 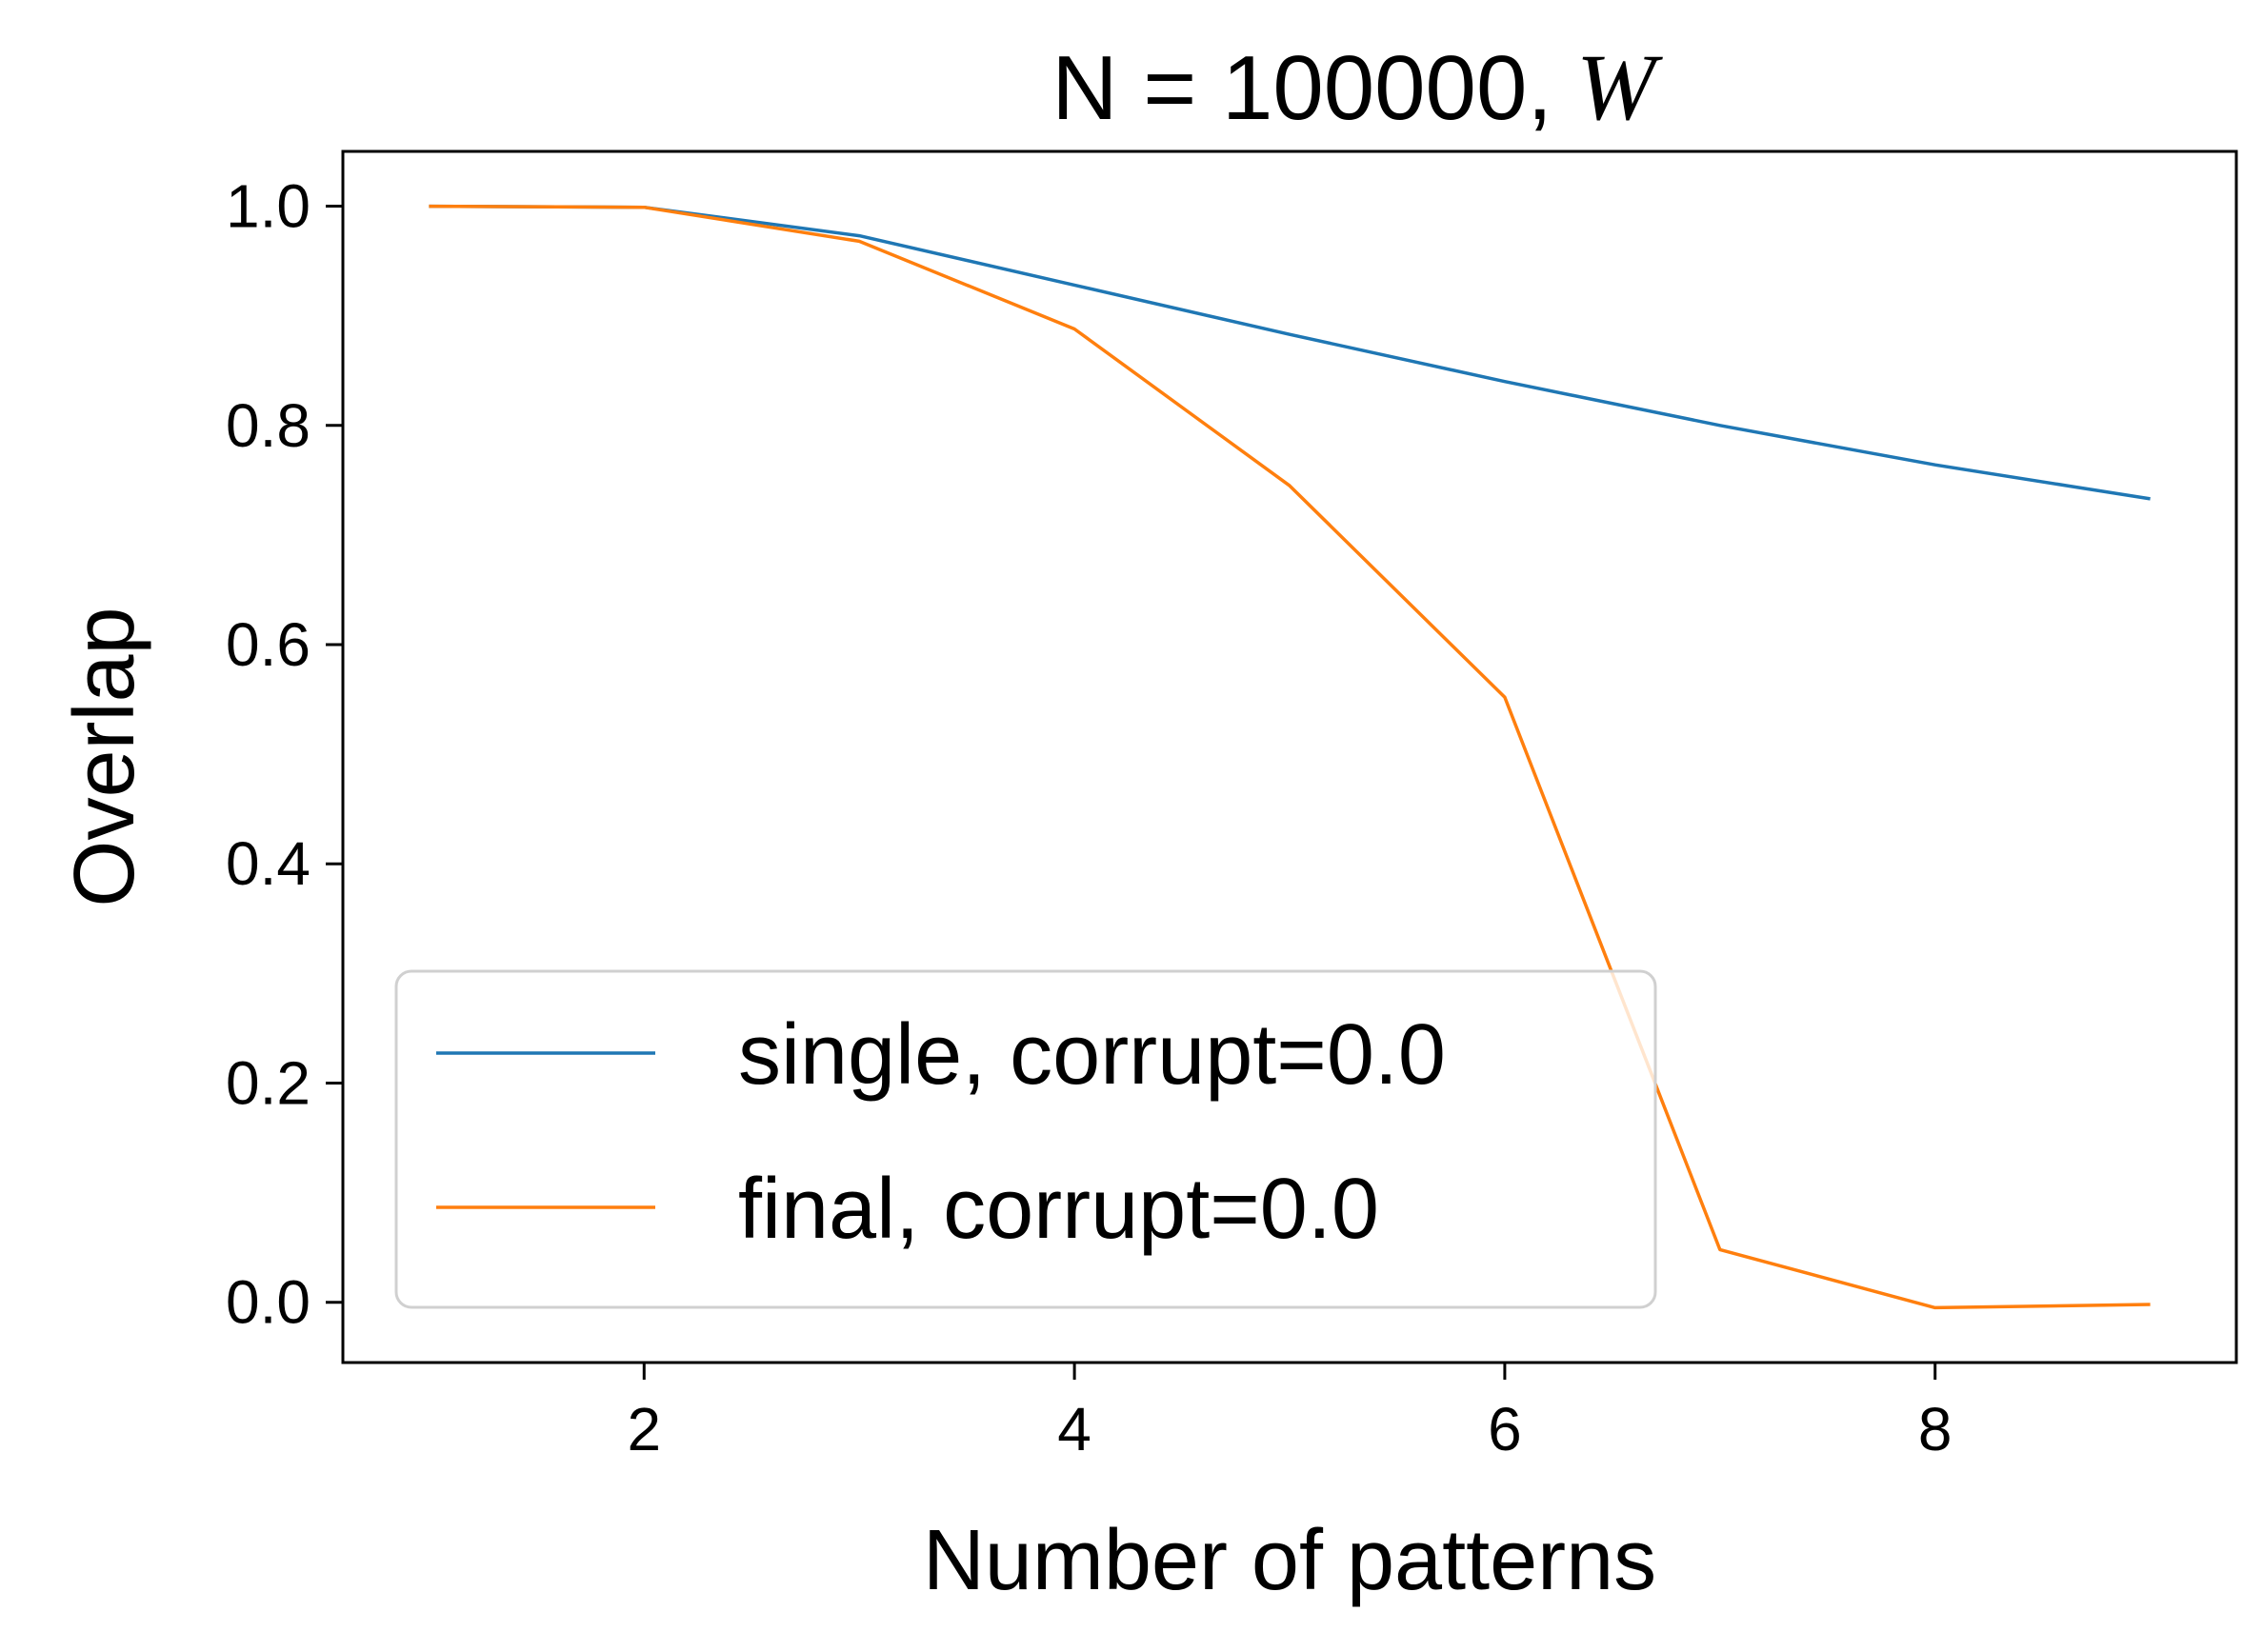 What do you see at coordinates (1505, 1429) in the screenshot?
I see `x-tick-label: 6` at bounding box center [1505, 1429].